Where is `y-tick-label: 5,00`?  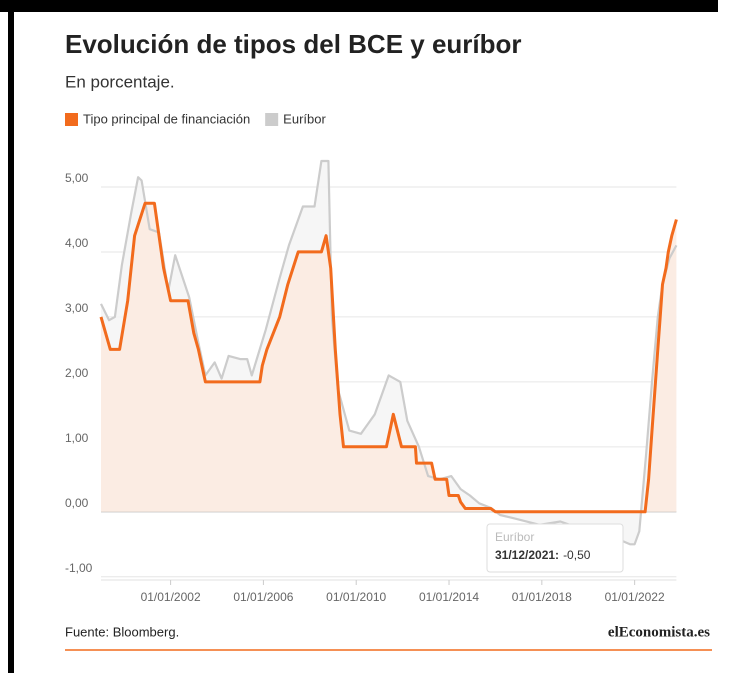 y-tick-label: 5,00 is located at coordinates (77, 178).